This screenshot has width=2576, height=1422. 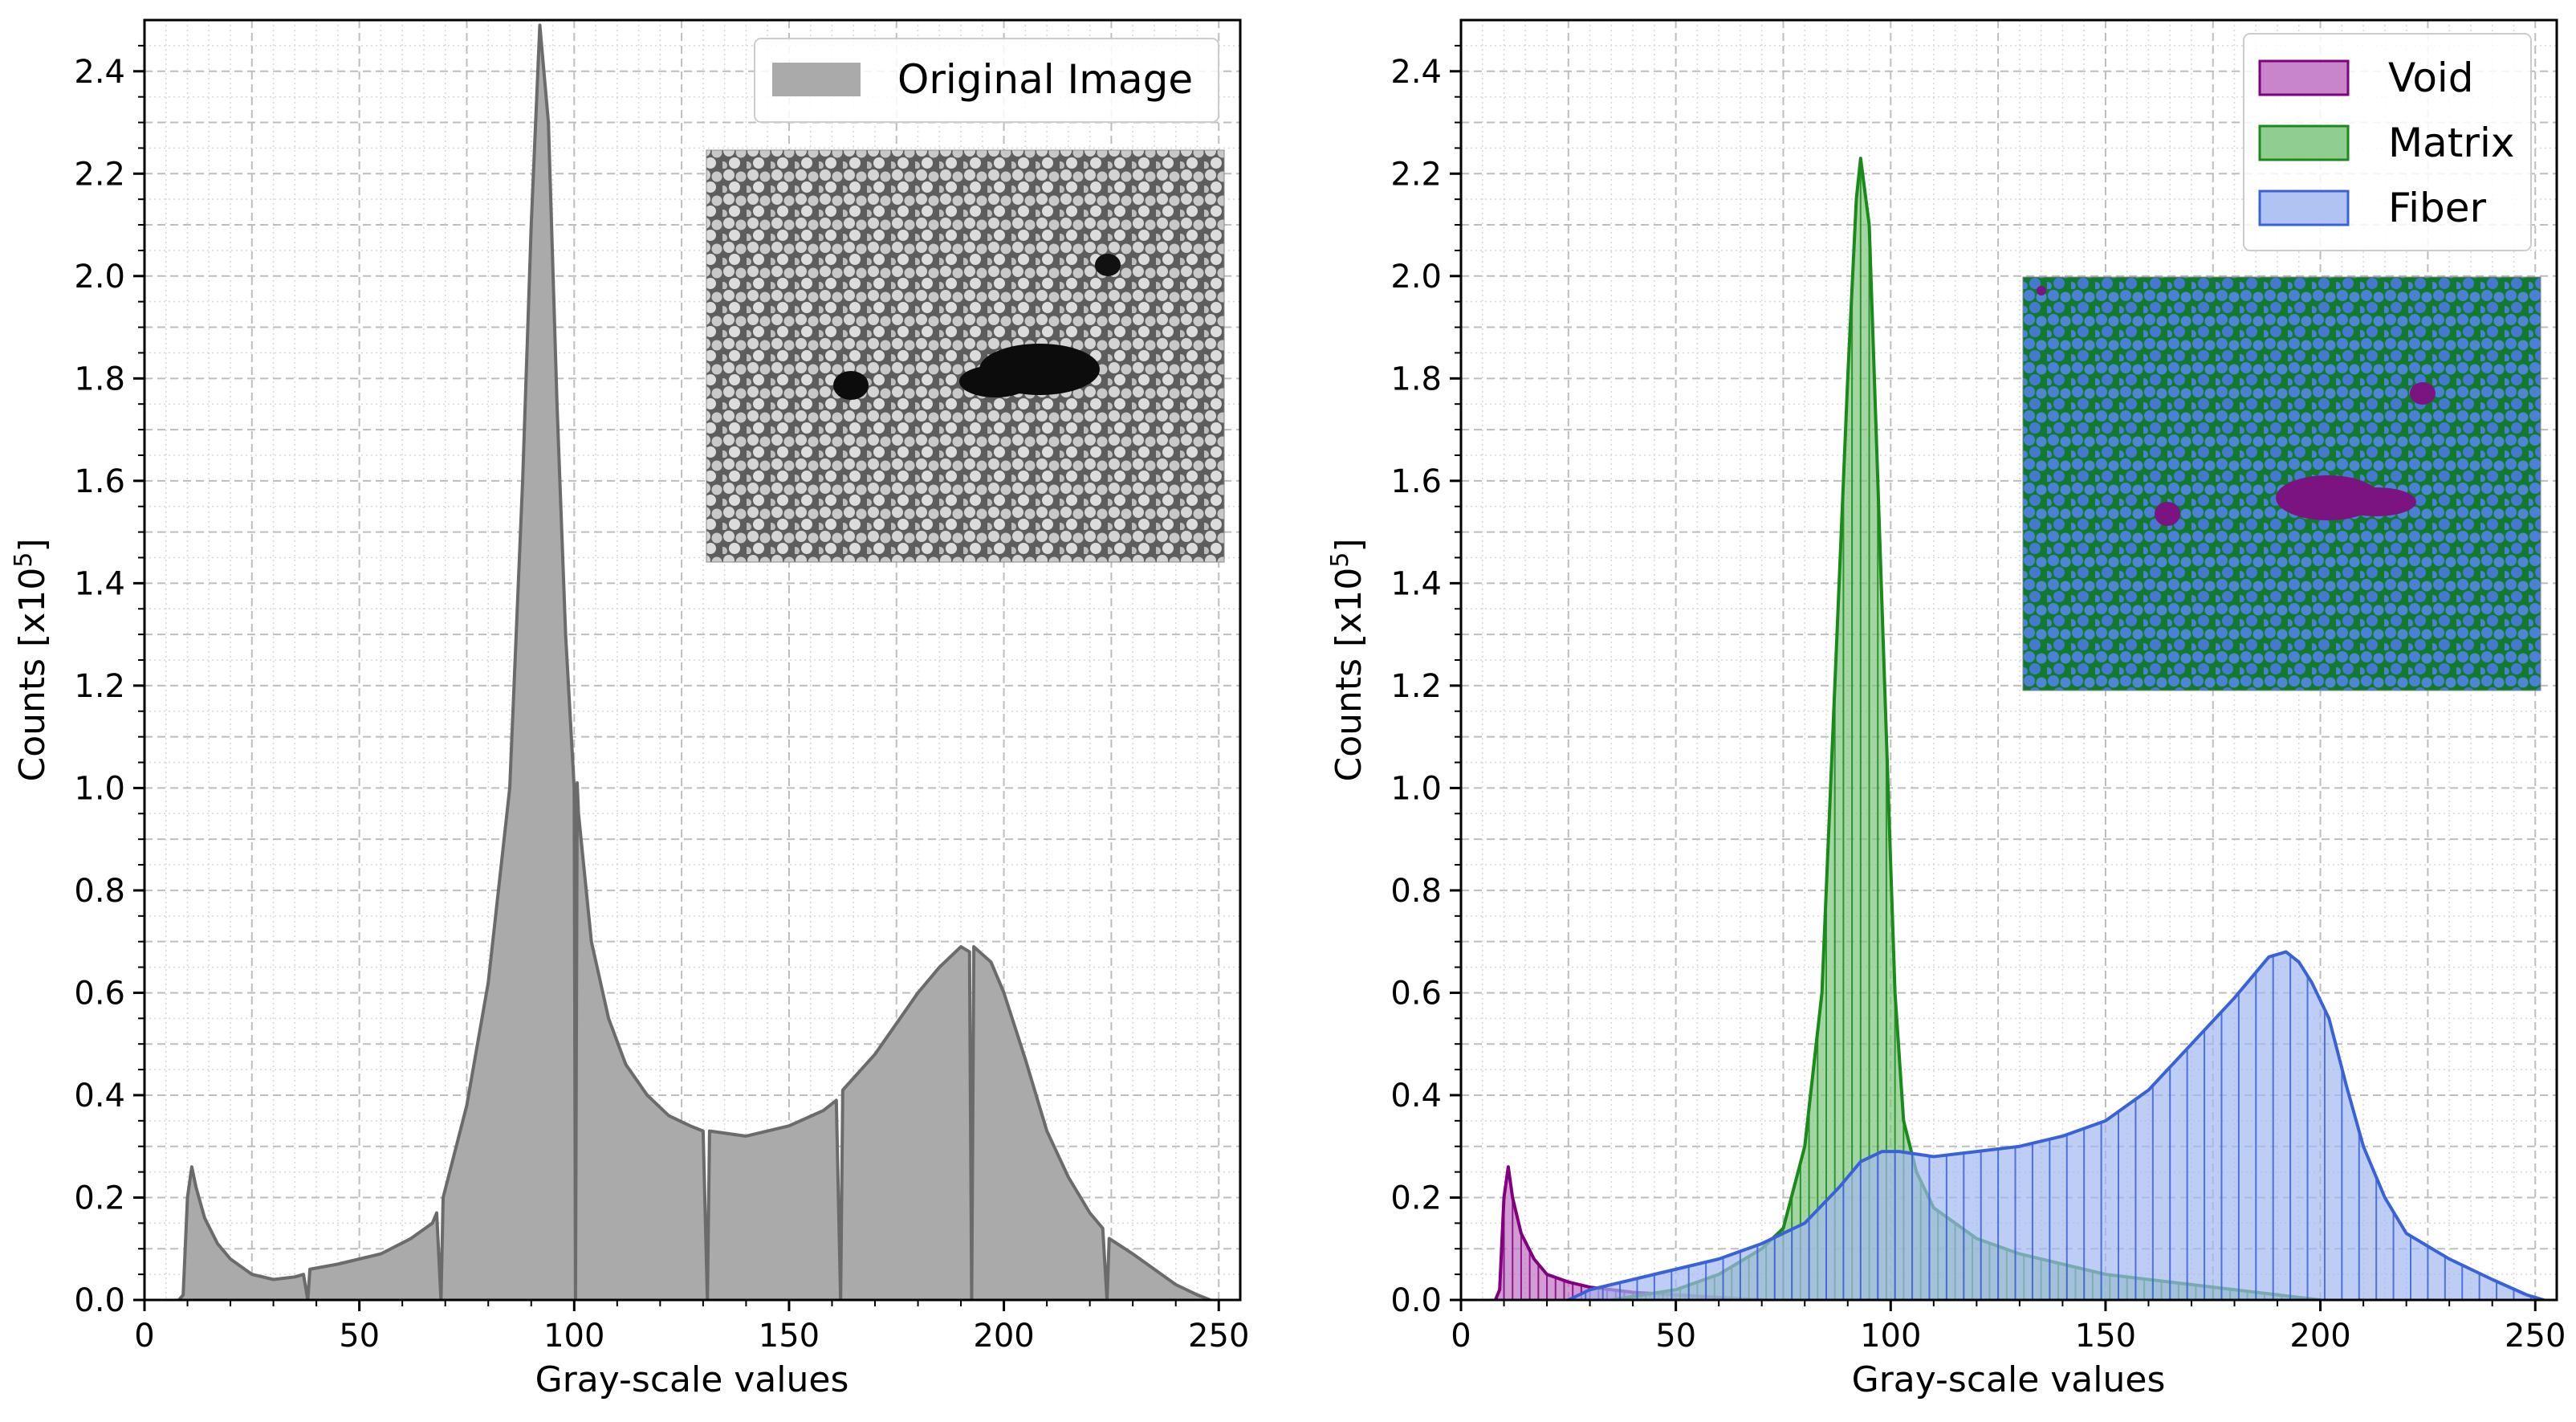 What do you see at coordinates (2431, 78) in the screenshot?
I see `legend-label-void: Void` at bounding box center [2431, 78].